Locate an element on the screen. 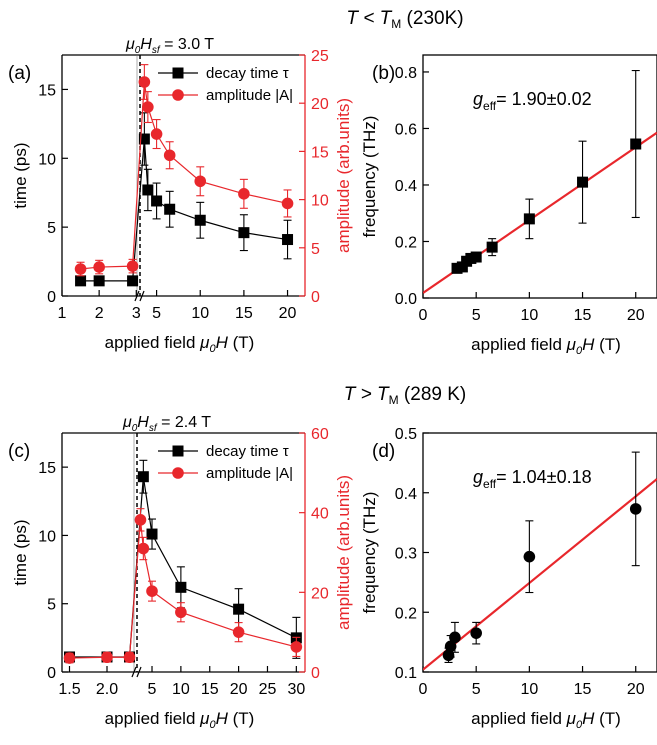 This screenshot has width=657, height=745. x-tick-label: 3 is located at coordinates (136, 313).